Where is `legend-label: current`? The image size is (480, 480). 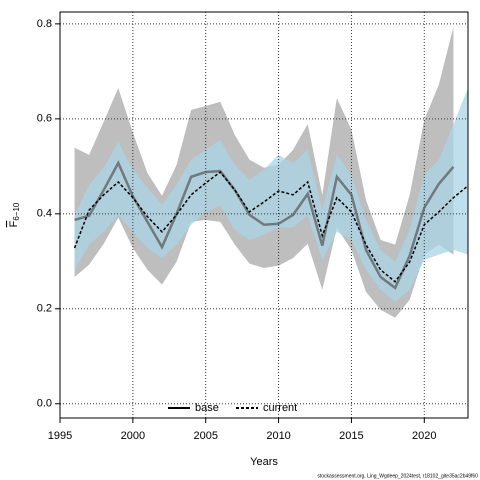
legend-label: current is located at coordinates (280, 408).